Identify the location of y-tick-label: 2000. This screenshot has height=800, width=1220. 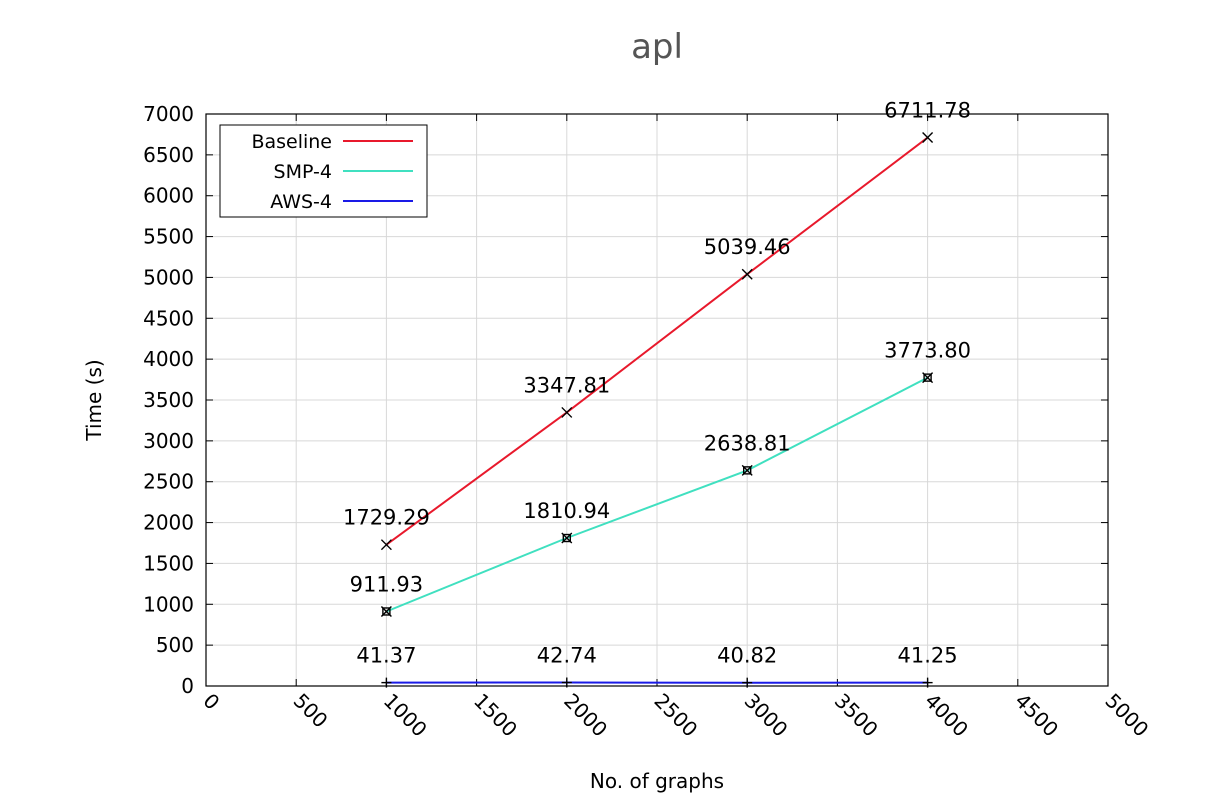
(168, 523).